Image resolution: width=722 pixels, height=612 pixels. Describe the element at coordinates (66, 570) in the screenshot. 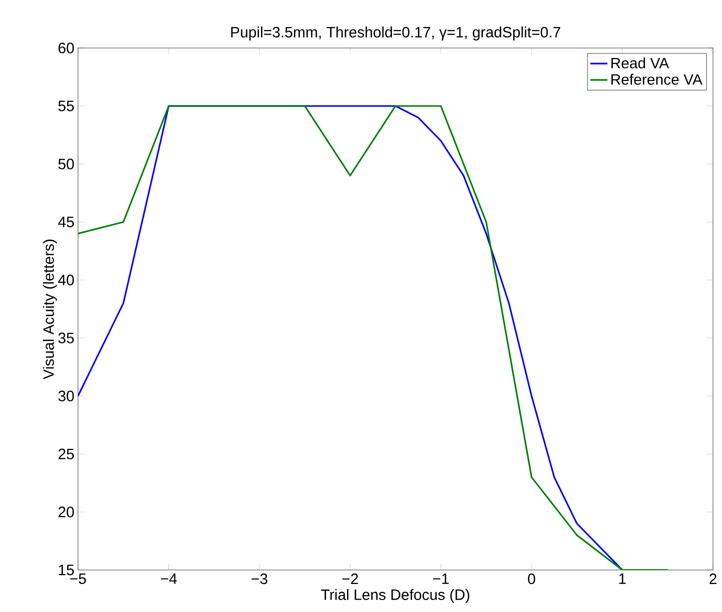

I see `y-tick-label: 15` at that location.